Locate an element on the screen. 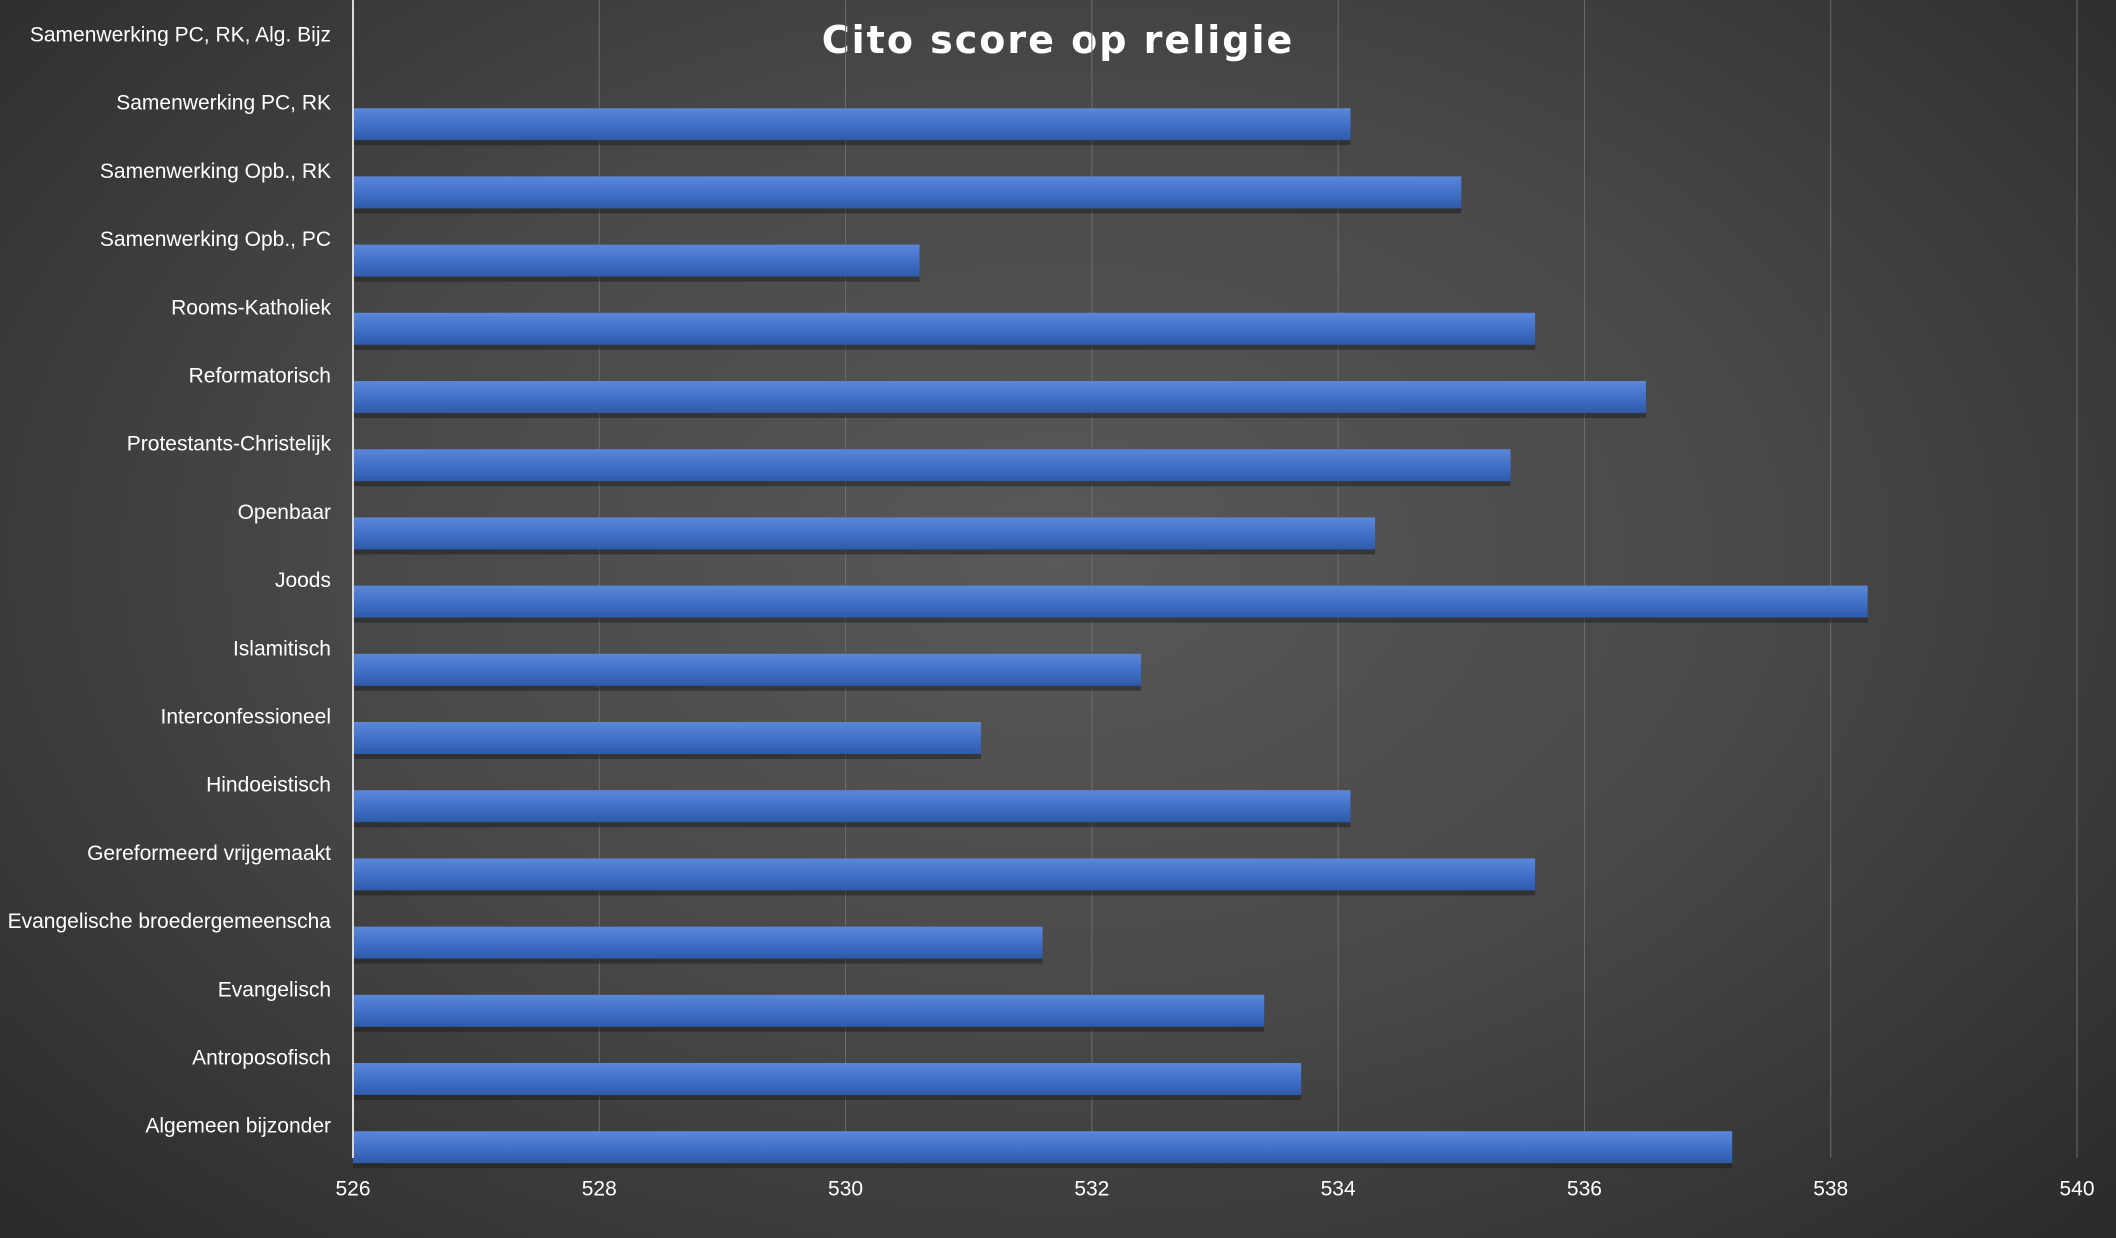 This screenshot has height=1238, width=2116. category-label: Islamitisch is located at coordinates (282, 648).